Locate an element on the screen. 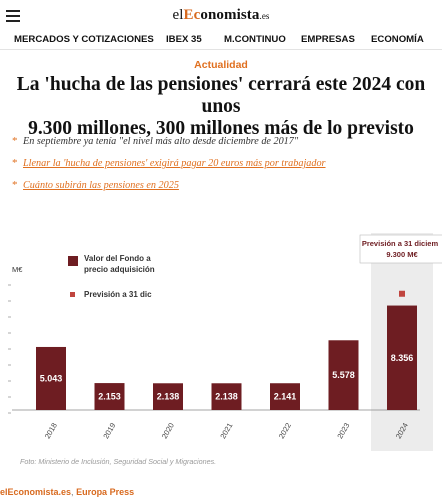 Image resolution: width=442 pixels, height=500 pixels. bar-value-label: 5.578 is located at coordinates (343, 375).